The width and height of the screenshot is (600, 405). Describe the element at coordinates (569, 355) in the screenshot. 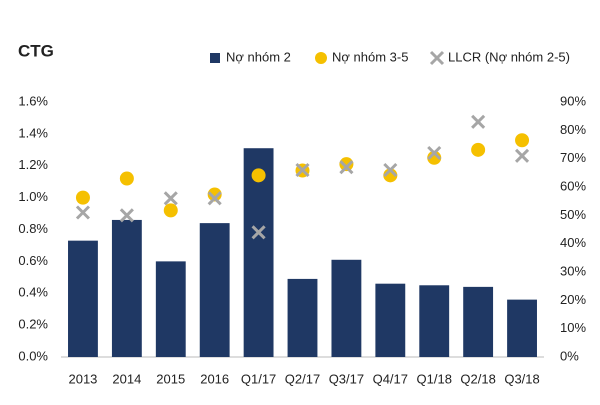

I see `y2-tick-label: 0%` at that location.